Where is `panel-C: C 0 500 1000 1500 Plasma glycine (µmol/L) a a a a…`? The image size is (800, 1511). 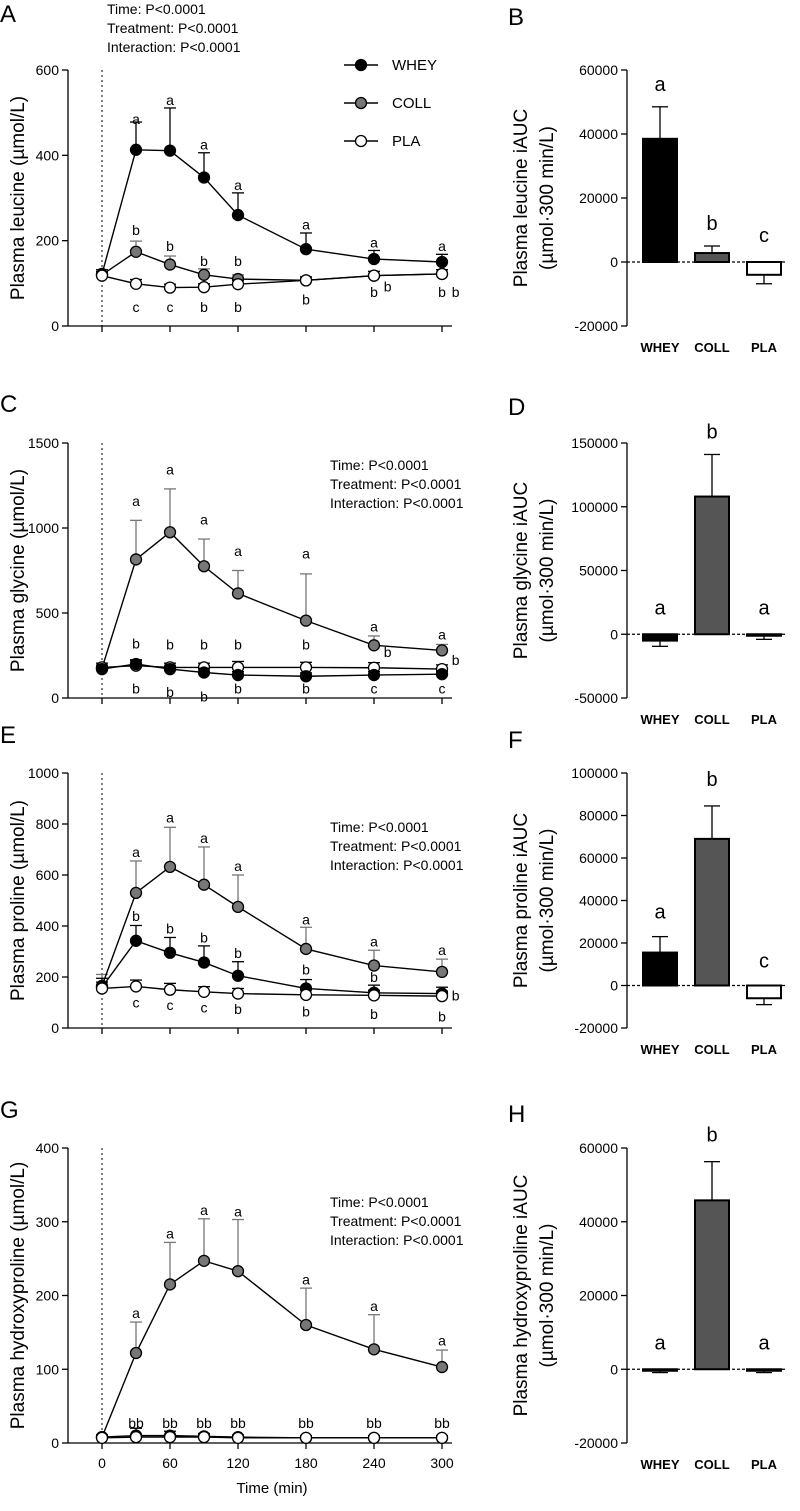
panel-C: C 0 500 1000 1500 Plasma glycine (µmol/L) a a a a… is located at coordinates (232, 548).